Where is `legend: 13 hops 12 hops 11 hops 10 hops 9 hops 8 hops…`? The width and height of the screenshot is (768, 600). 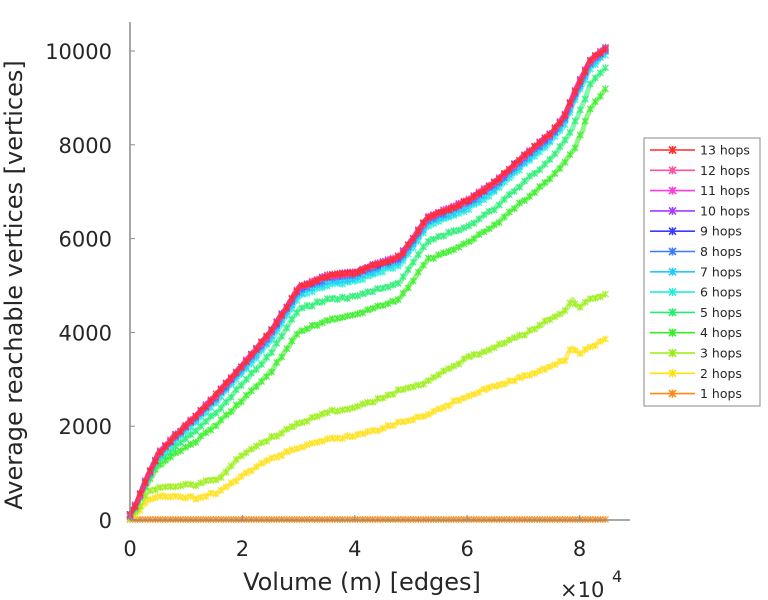
legend: 13 hops 12 hops 11 hops 10 hops 9 hops 8 hops… is located at coordinates (702, 272).